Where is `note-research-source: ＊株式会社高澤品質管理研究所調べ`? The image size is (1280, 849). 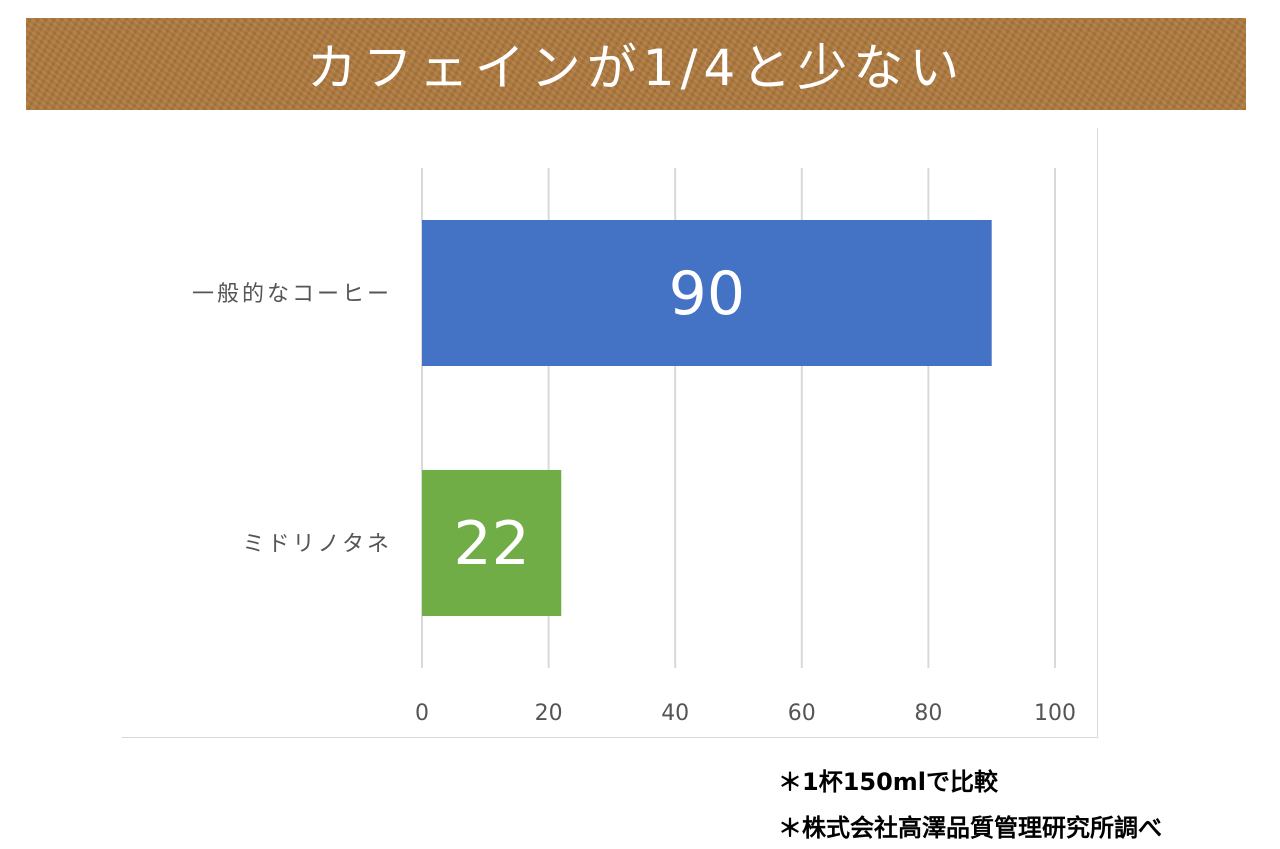
note-research-source: ＊株式会社高澤品質管理研究所調べ is located at coordinates (970, 828).